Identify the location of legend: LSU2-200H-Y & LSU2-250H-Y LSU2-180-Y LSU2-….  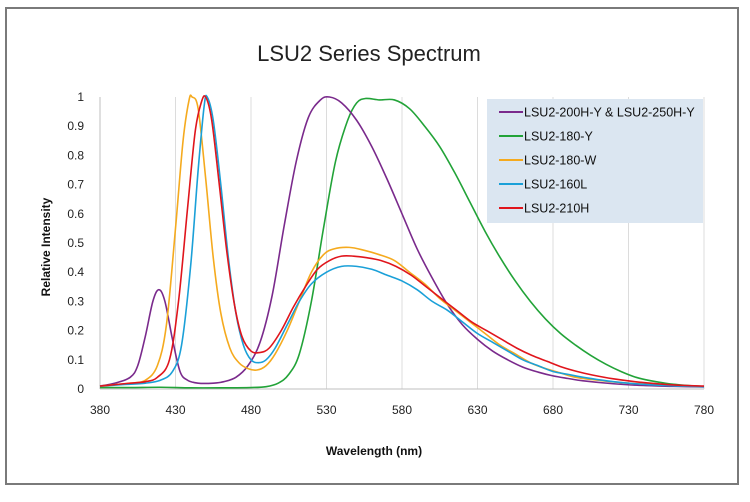
(595, 161).